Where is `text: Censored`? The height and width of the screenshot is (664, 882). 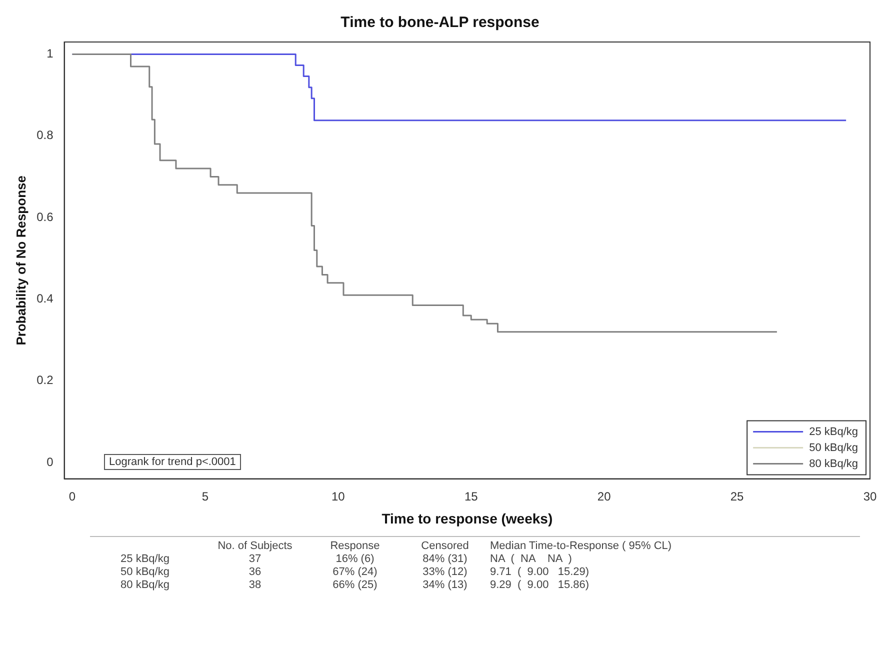 text: Censored is located at coordinates (445, 546).